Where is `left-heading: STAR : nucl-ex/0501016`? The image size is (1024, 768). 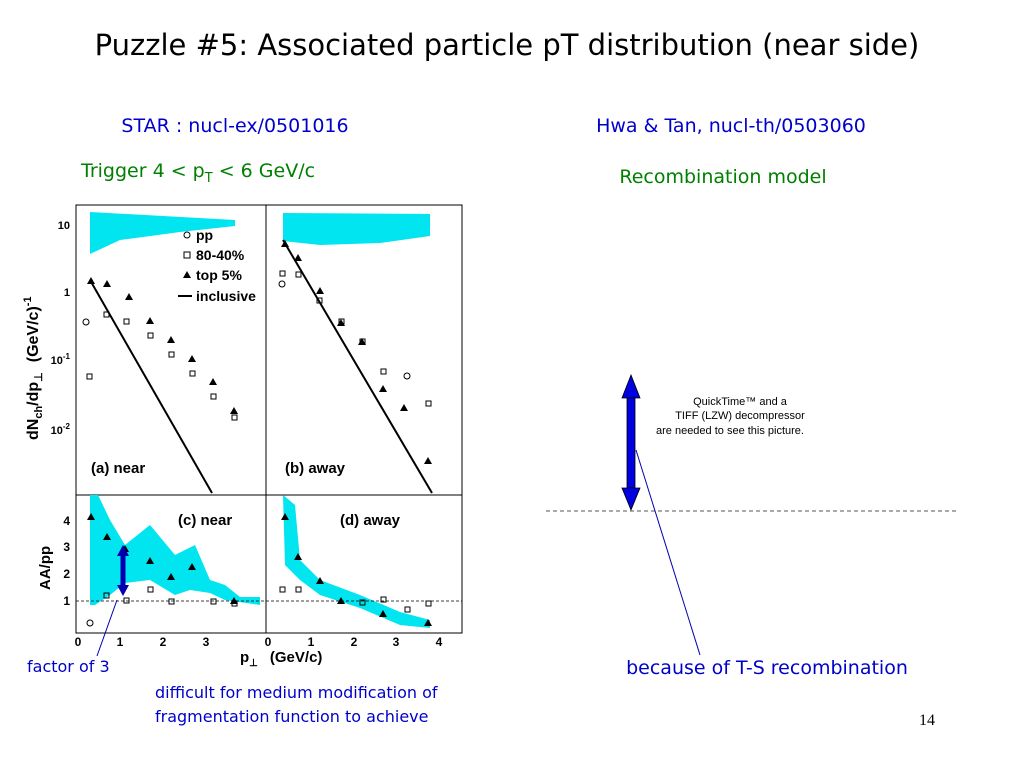 left-heading: STAR : nucl-ex/0501016 is located at coordinates (234, 126).